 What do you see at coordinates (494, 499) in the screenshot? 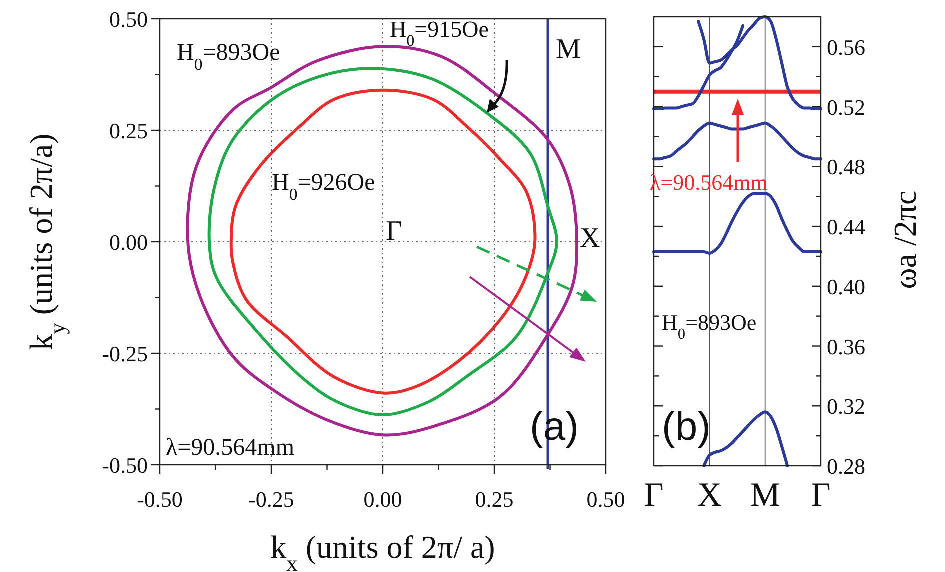
I see `x-tick-label: 0.25` at bounding box center [494, 499].